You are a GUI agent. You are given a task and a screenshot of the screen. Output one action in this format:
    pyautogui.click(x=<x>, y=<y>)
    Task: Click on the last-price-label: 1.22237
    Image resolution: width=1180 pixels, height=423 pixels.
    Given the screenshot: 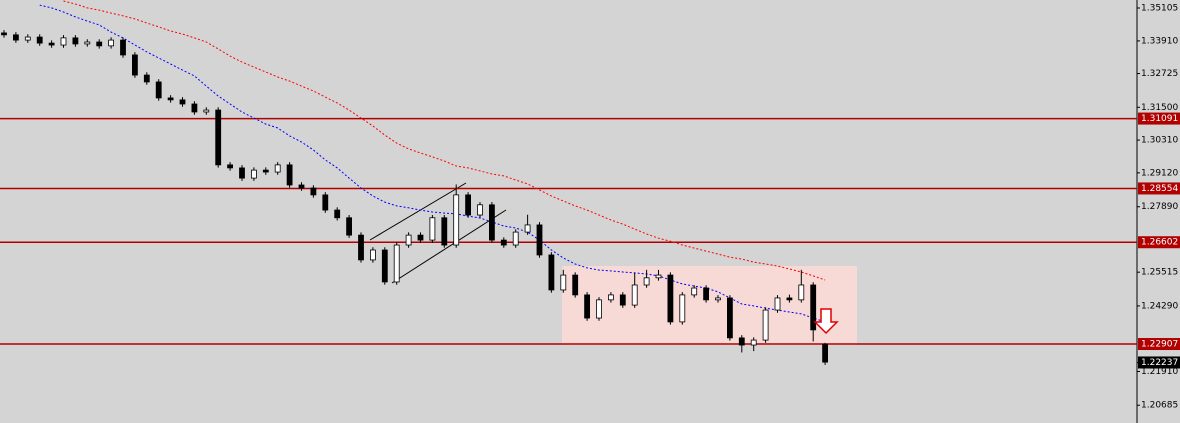 What is the action you would take?
    pyautogui.click(x=1159, y=363)
    